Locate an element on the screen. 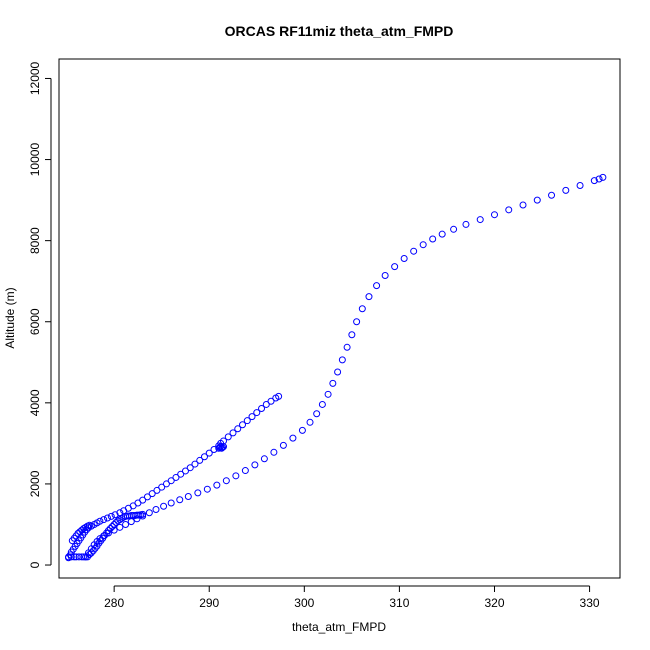 The height and width of the screenshot is (650, 650). y-tick-label: 0 is located at coordinates (35, 564).